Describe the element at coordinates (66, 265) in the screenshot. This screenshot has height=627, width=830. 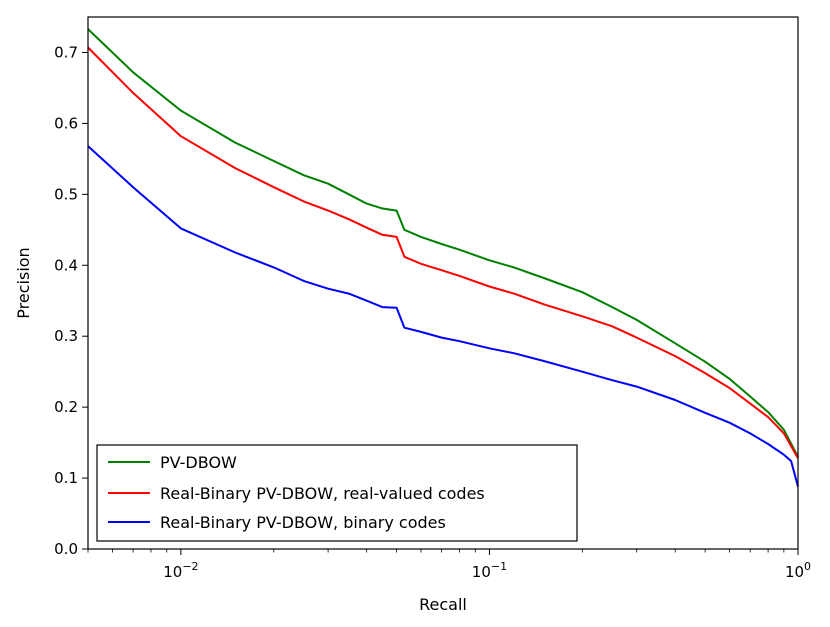
I see `y-tick-label: 0.4` at that location.